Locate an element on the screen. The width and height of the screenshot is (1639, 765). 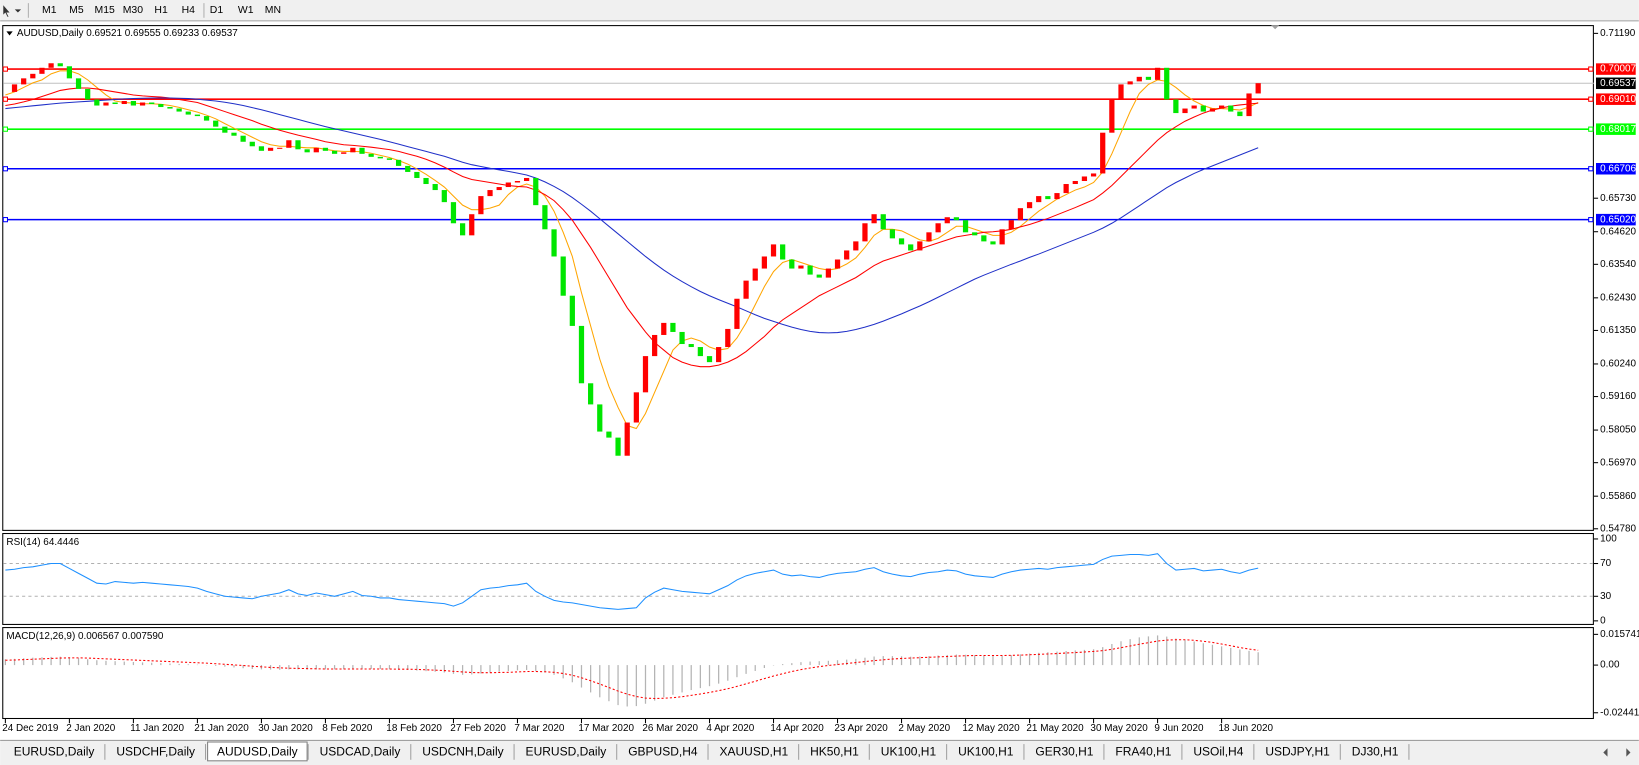
level-label-box is located at coordinates (1615, 129).